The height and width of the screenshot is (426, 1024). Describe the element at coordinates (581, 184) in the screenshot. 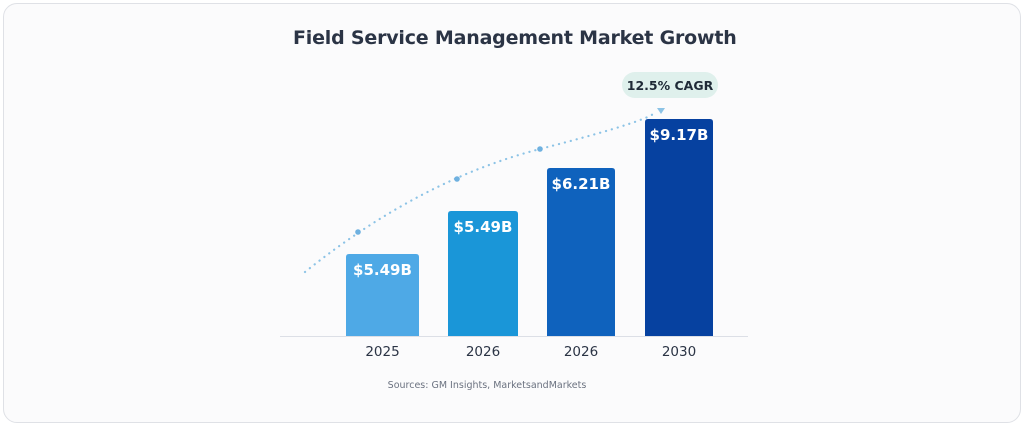

I see `bar-data-label: $6.21B` at that location.